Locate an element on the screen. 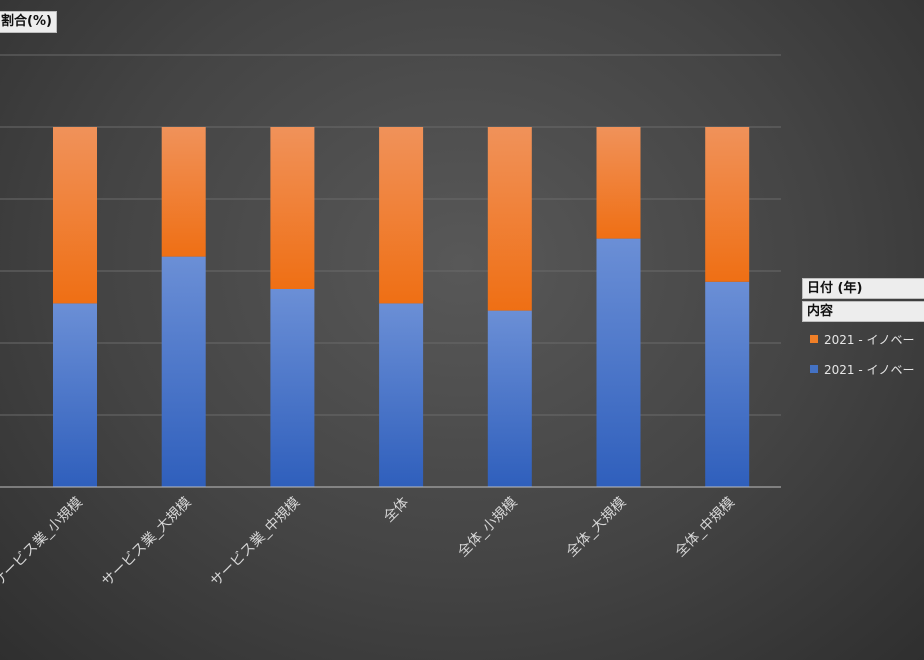 This screenshot has height=660, width=924. category-label: サービス業_小規模 is located at coordinates (43, 542).